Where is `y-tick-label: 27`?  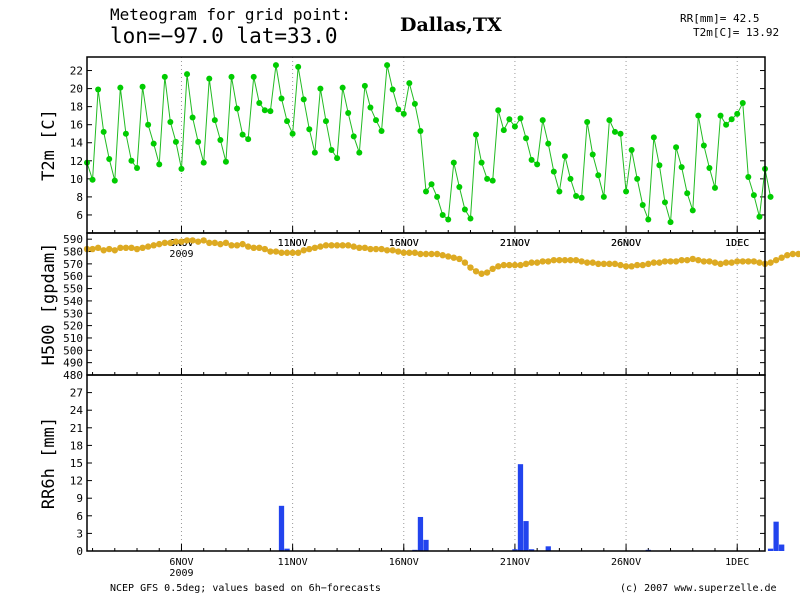 y-tick-label: 27 is located at coordinates (76, 393).